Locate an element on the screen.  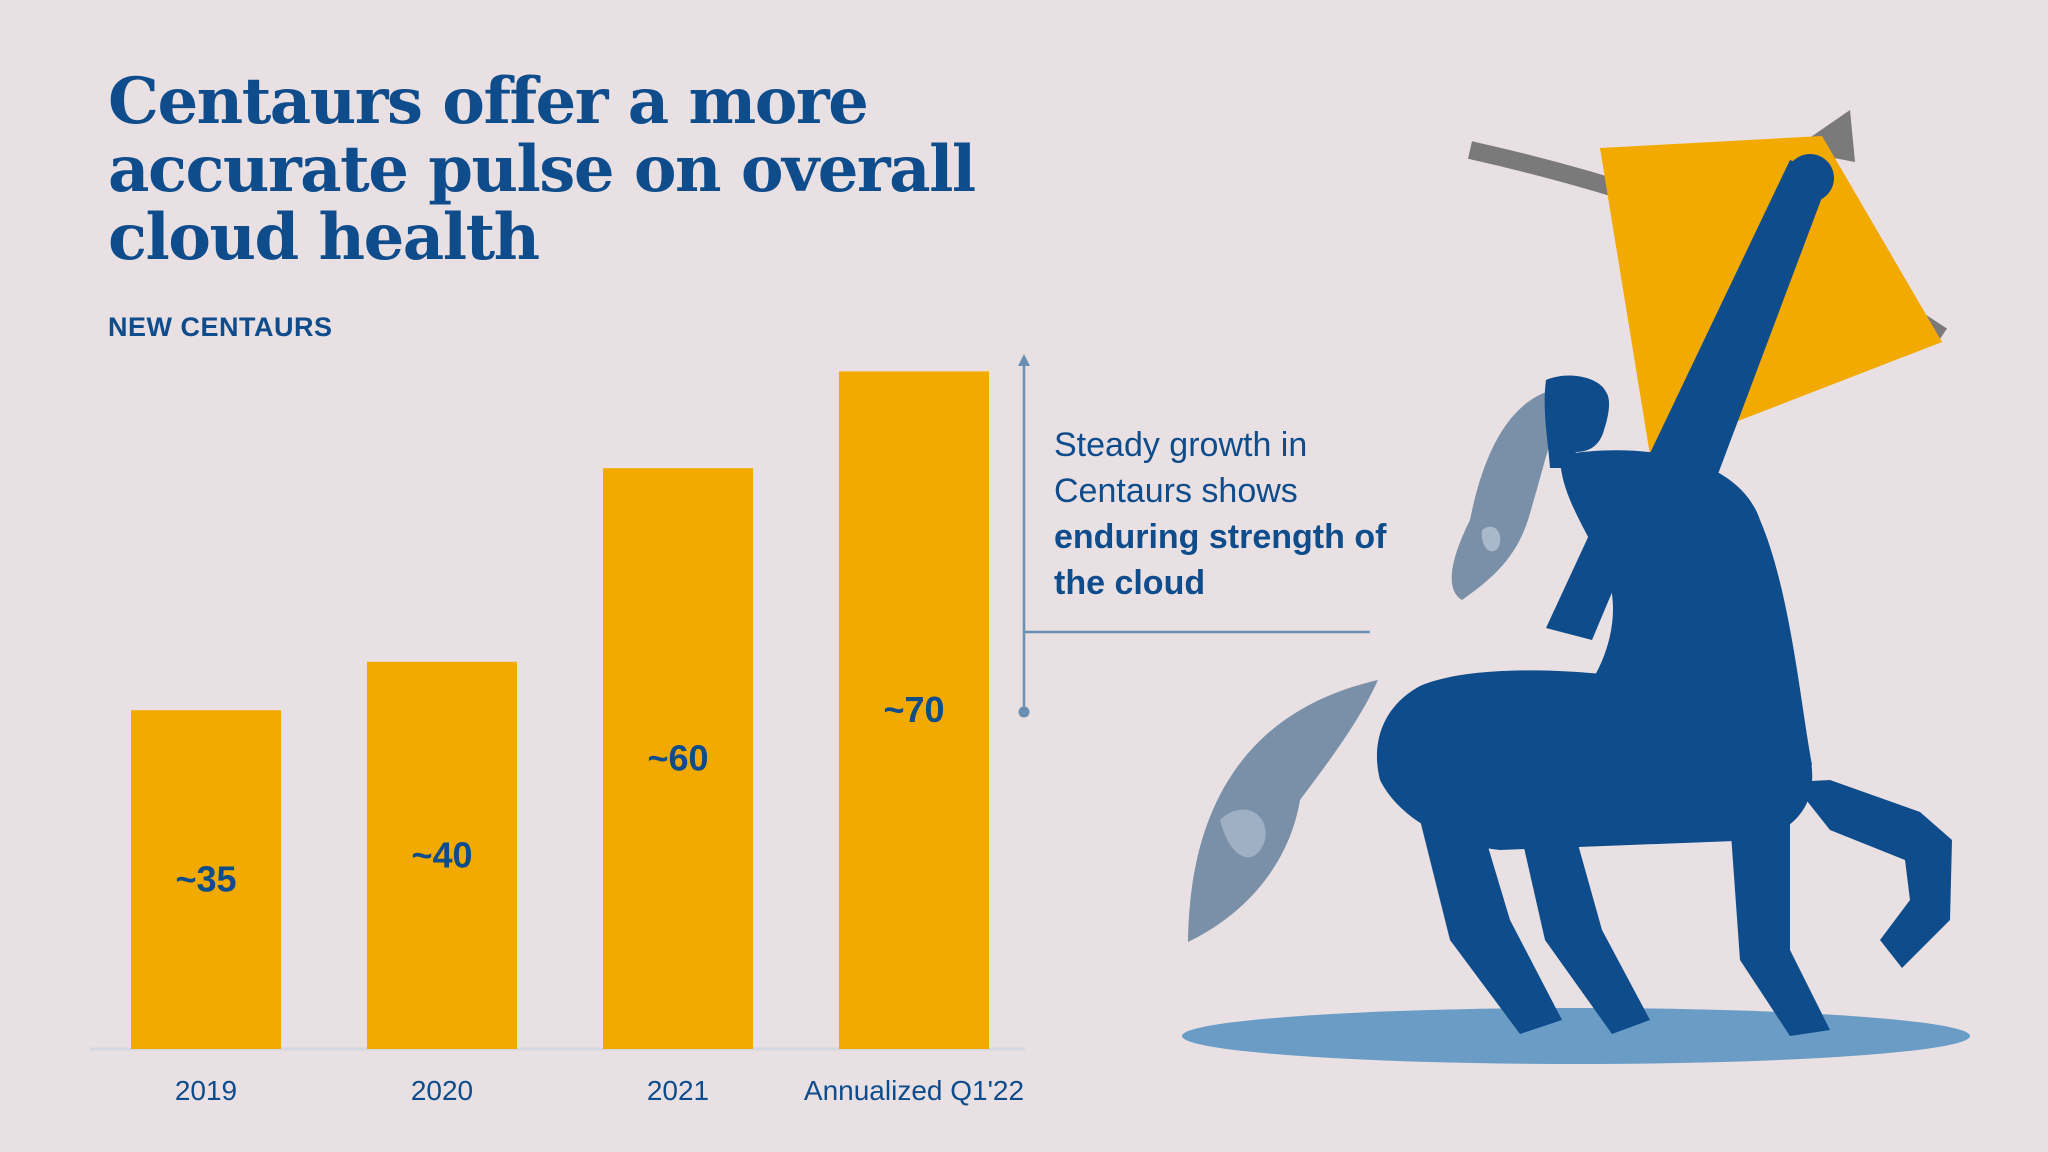
bar-value-label: ~35 is located at coordinates (205, 879).